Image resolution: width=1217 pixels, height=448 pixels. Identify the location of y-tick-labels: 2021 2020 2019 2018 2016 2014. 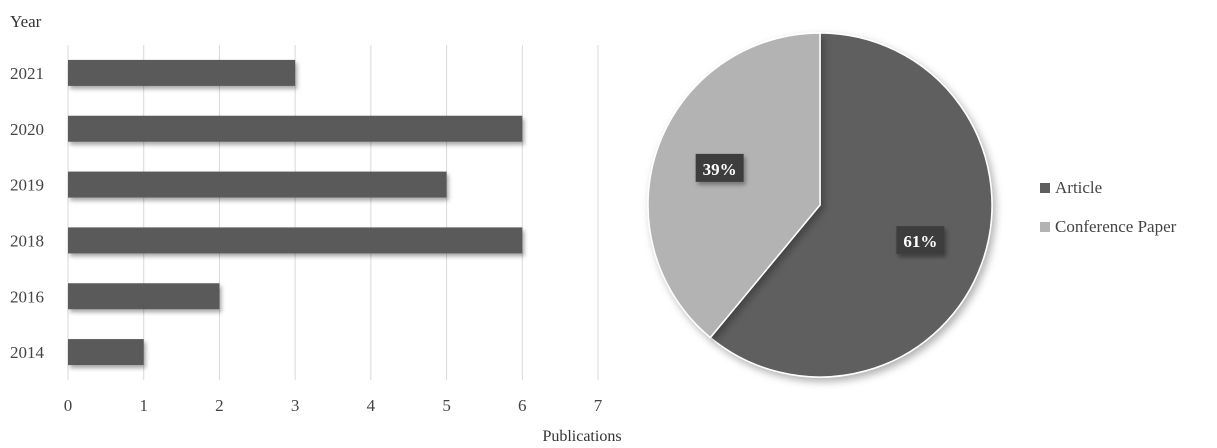
(27, 213).